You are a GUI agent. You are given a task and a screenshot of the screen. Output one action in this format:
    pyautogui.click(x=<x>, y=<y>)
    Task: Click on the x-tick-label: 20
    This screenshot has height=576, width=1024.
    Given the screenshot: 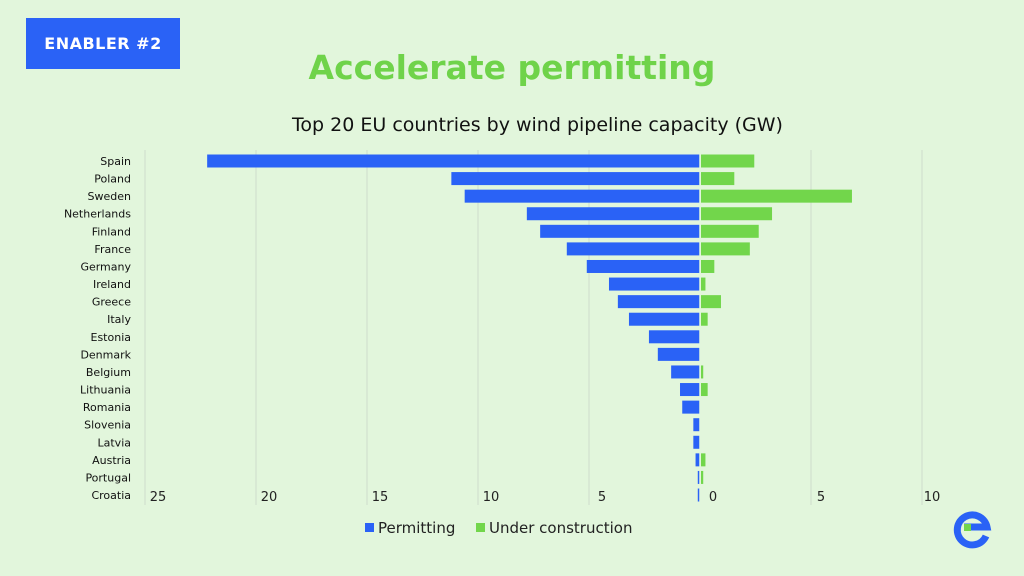 What is the action you would take?
    pyautogui.click(x=269, y=497)
    